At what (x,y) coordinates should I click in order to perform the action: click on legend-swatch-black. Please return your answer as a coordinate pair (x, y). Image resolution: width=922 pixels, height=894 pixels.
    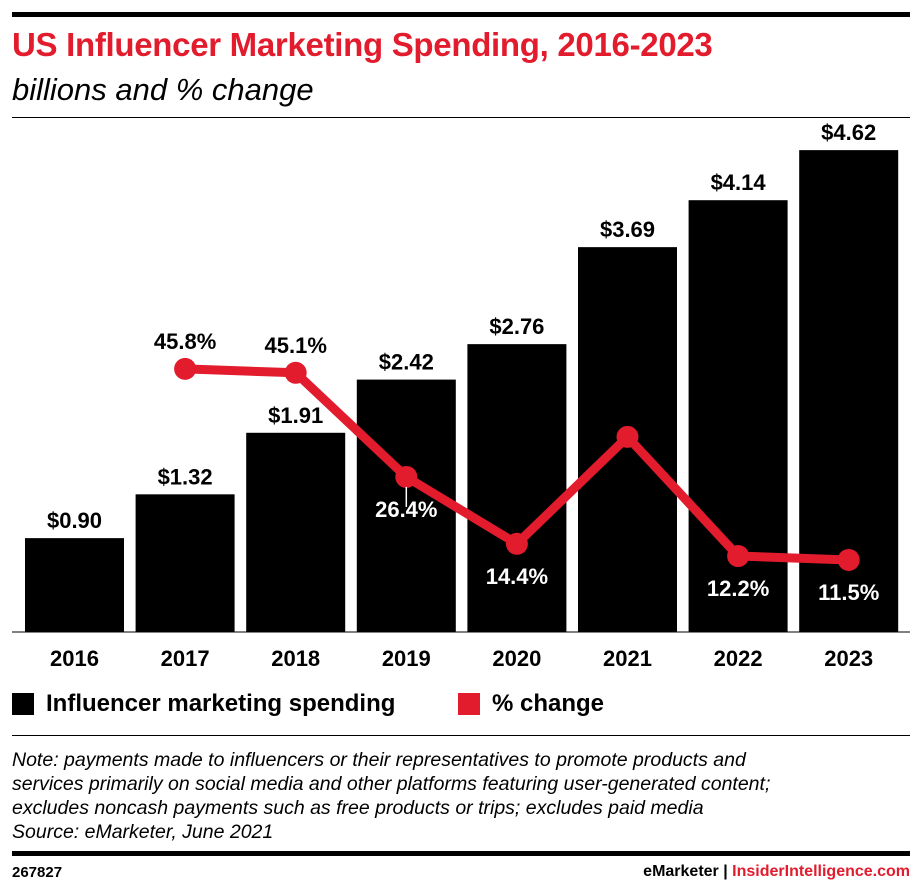
    Looking at the image, I should click on (23, 704).